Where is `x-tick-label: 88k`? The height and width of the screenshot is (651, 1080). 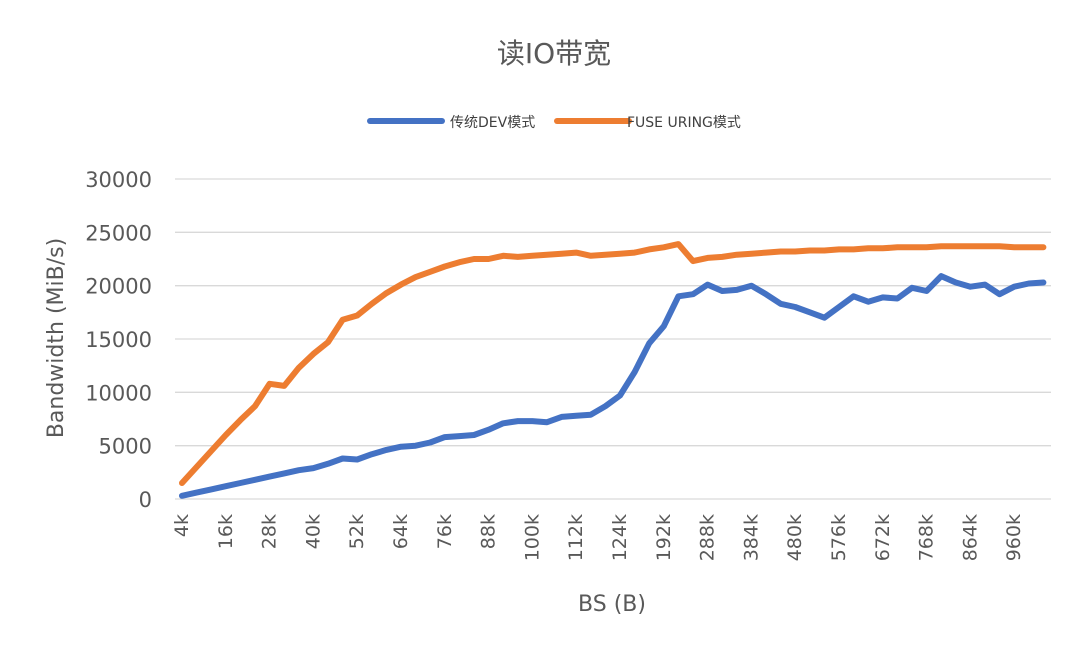
x-tick-label: 88k is located at coordinates (489, 531).